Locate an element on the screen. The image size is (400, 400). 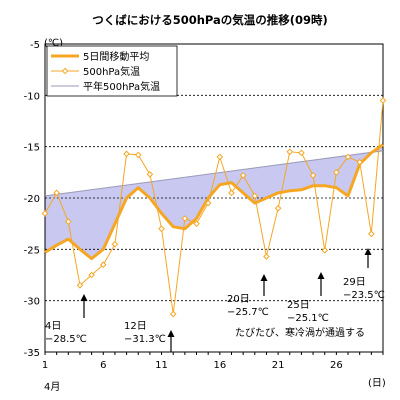
y-tick-label: -20 is located at coordinates (32, 199).